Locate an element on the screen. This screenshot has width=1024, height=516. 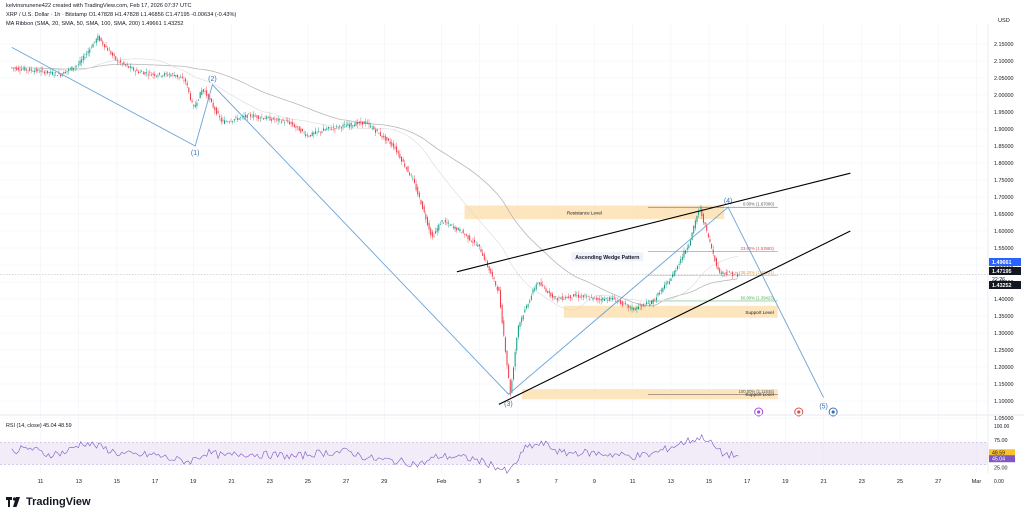
x-tick-label: 9 is located at coordinates (594, 482).